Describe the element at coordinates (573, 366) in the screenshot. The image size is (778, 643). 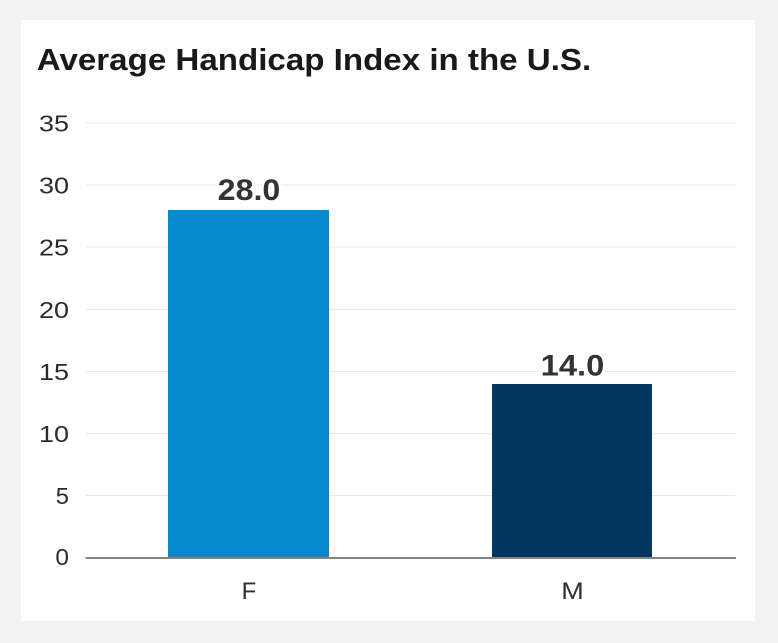
I see `svg-text: 14.0` at that location.